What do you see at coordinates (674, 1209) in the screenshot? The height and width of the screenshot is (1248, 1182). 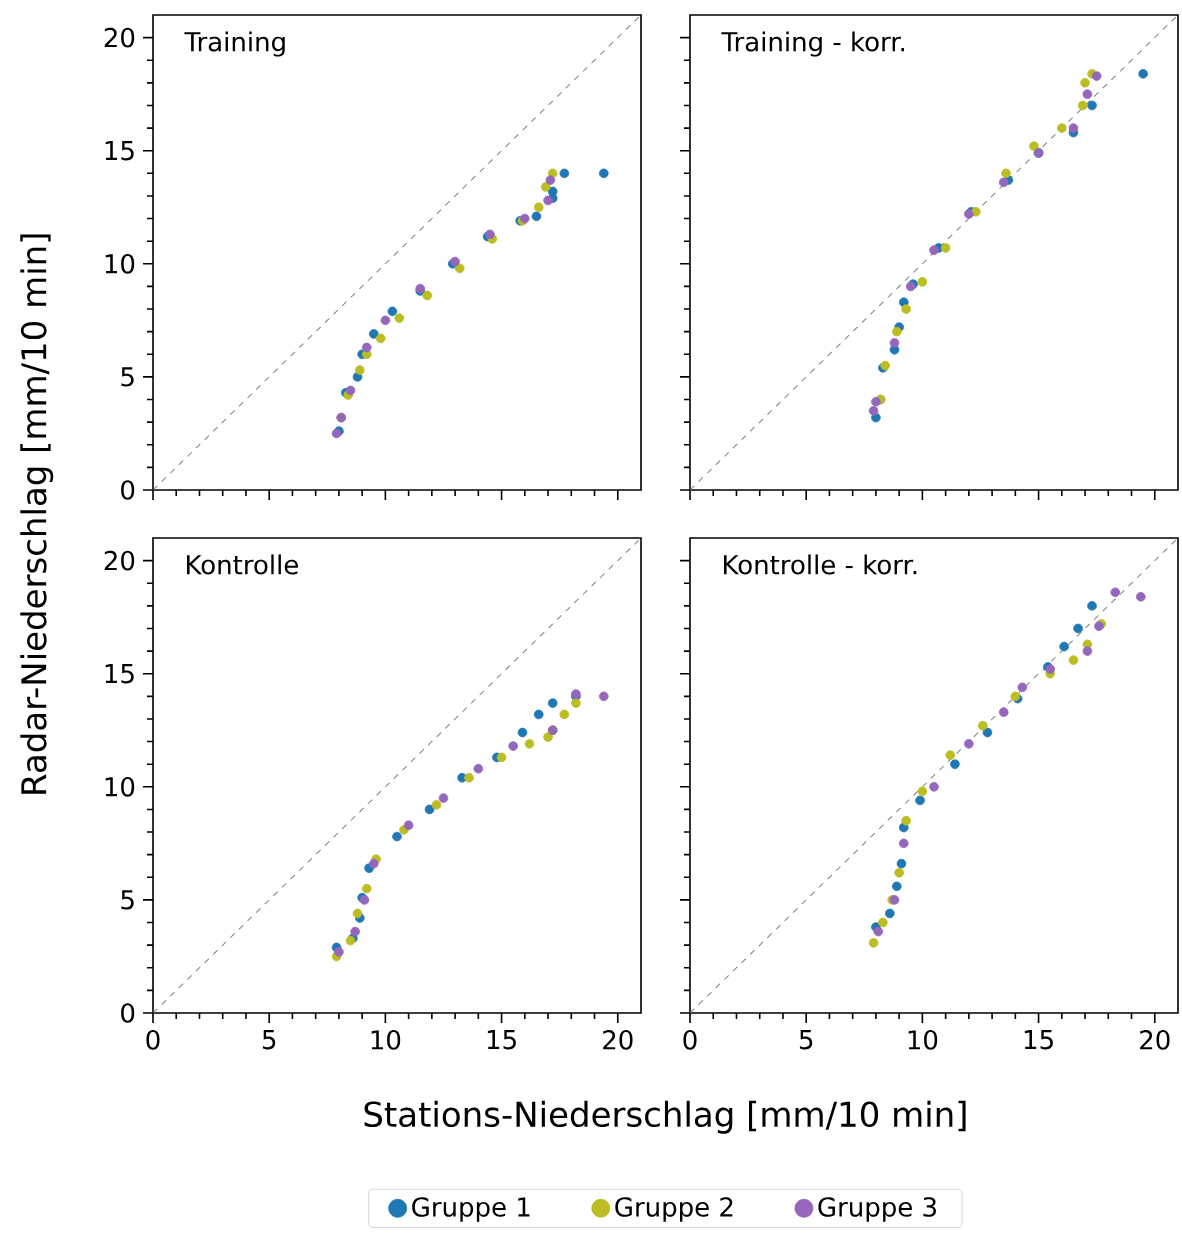 I see `legend-label: Gruppe 2` at bounding box center [674, 1209].